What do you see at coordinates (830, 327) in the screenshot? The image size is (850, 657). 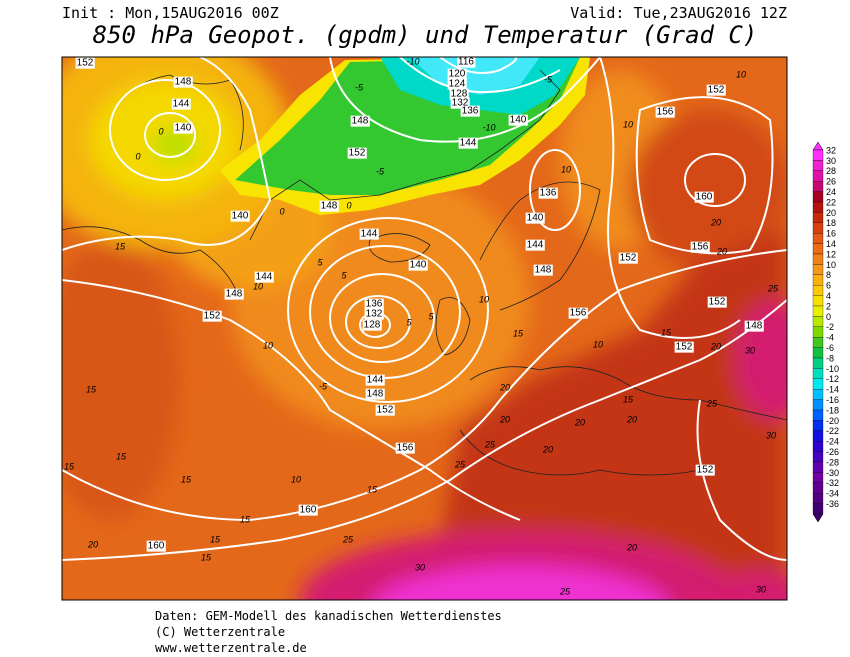 I see `colorbar-label: -2` at bounding box center [830, 327].